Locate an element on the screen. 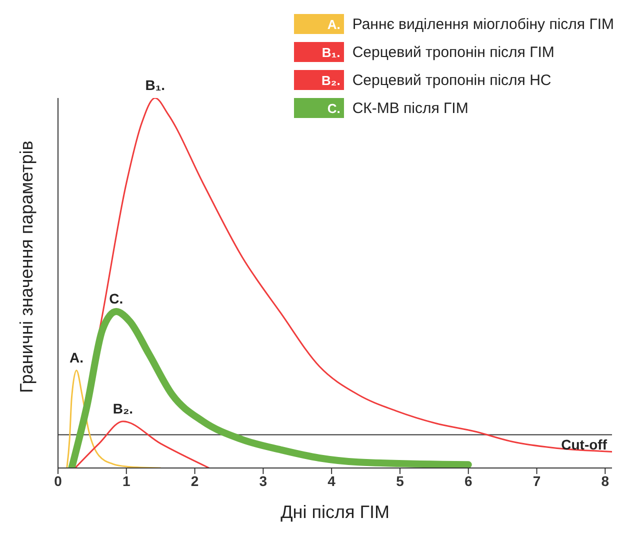 Image resolution: width=632 pixels, height=540 pixels. y-axis-title: Граничні значення параметрів is located at coordinates (26, 266).